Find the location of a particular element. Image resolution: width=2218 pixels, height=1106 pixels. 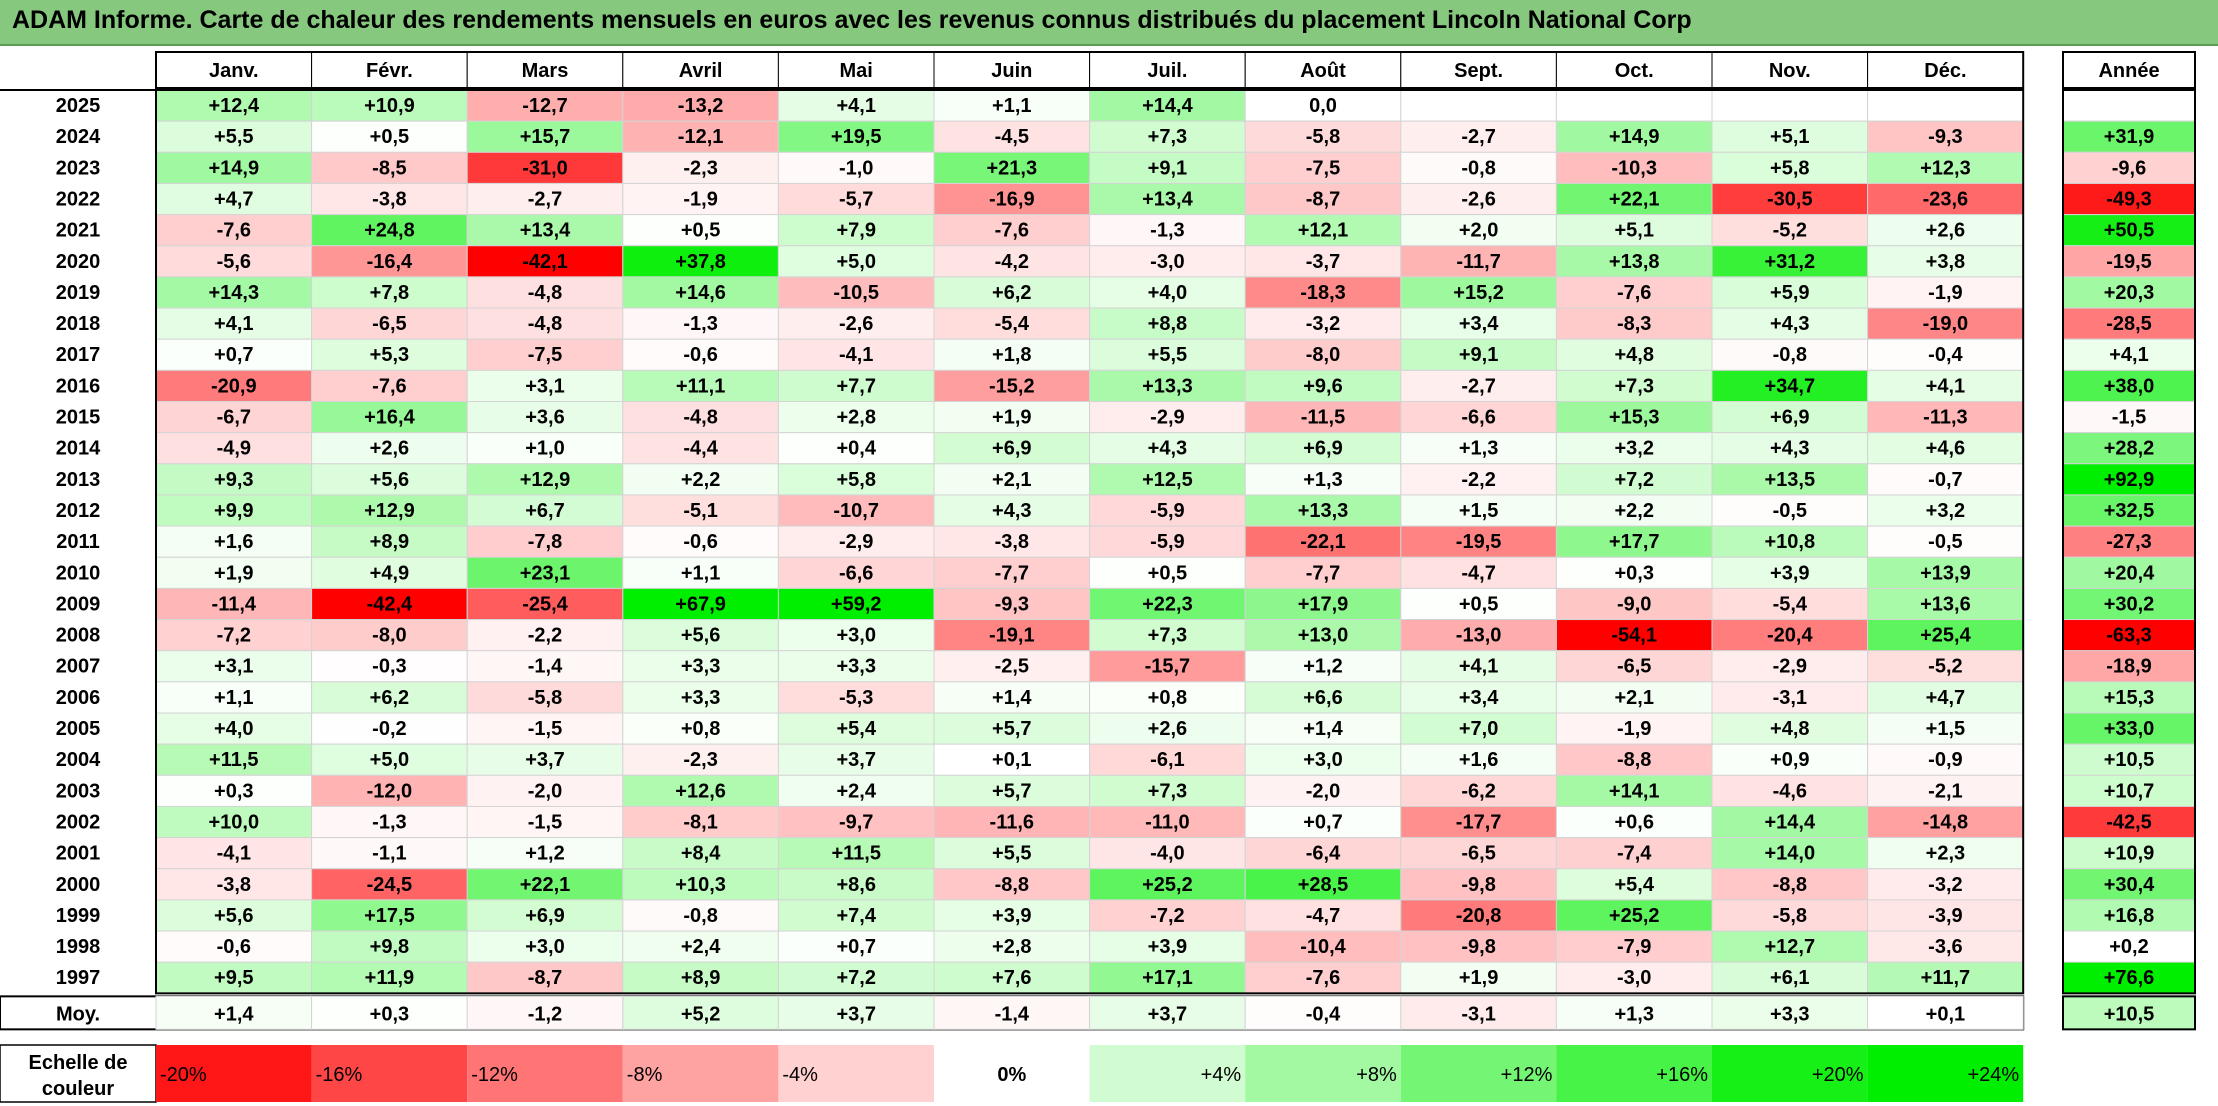

cell-value-label: +6,2 is located at coordinates (1011, 293).